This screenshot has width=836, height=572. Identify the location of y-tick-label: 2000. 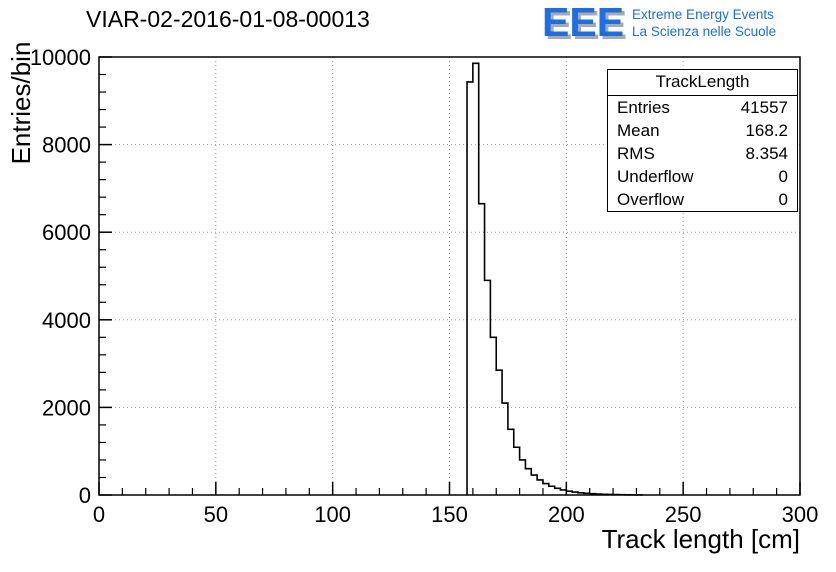
(66, 407).